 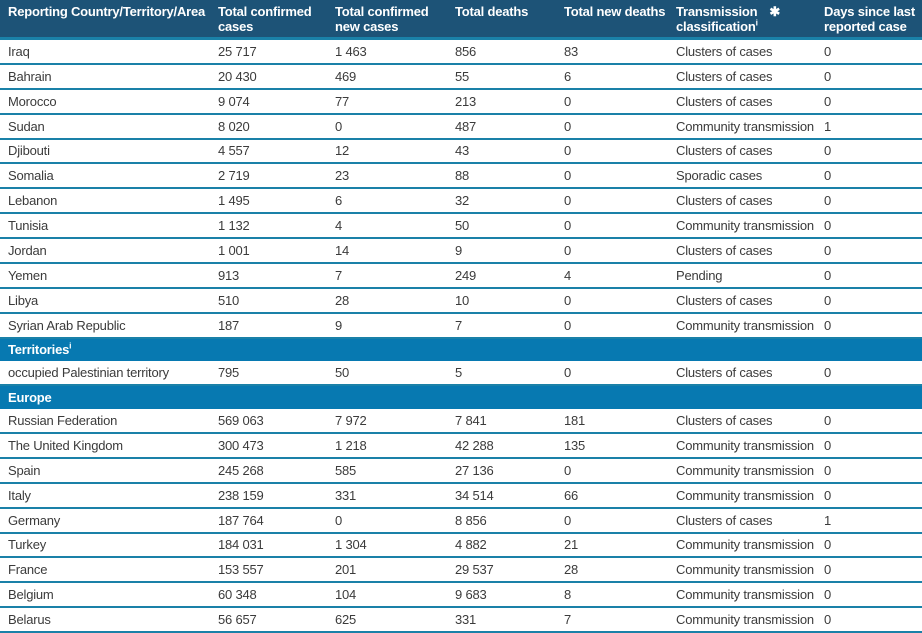 I want to click on total-cases-cell: 187 764, so click(x=241, y=520).